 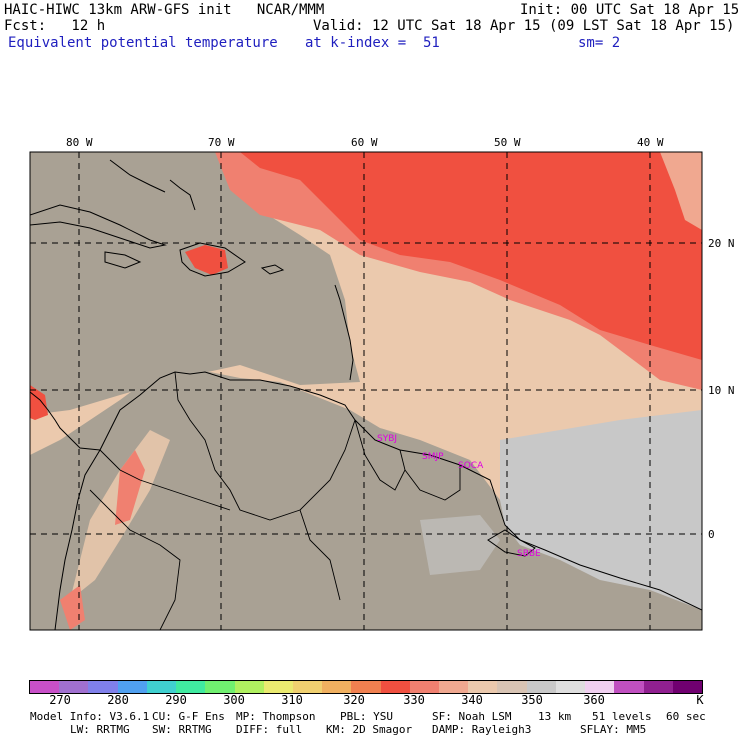 I want to click on title-line-1: HAIC-HIWC 13km ARW-GFS init NCAR/MMM, so click(x=164, y=10).